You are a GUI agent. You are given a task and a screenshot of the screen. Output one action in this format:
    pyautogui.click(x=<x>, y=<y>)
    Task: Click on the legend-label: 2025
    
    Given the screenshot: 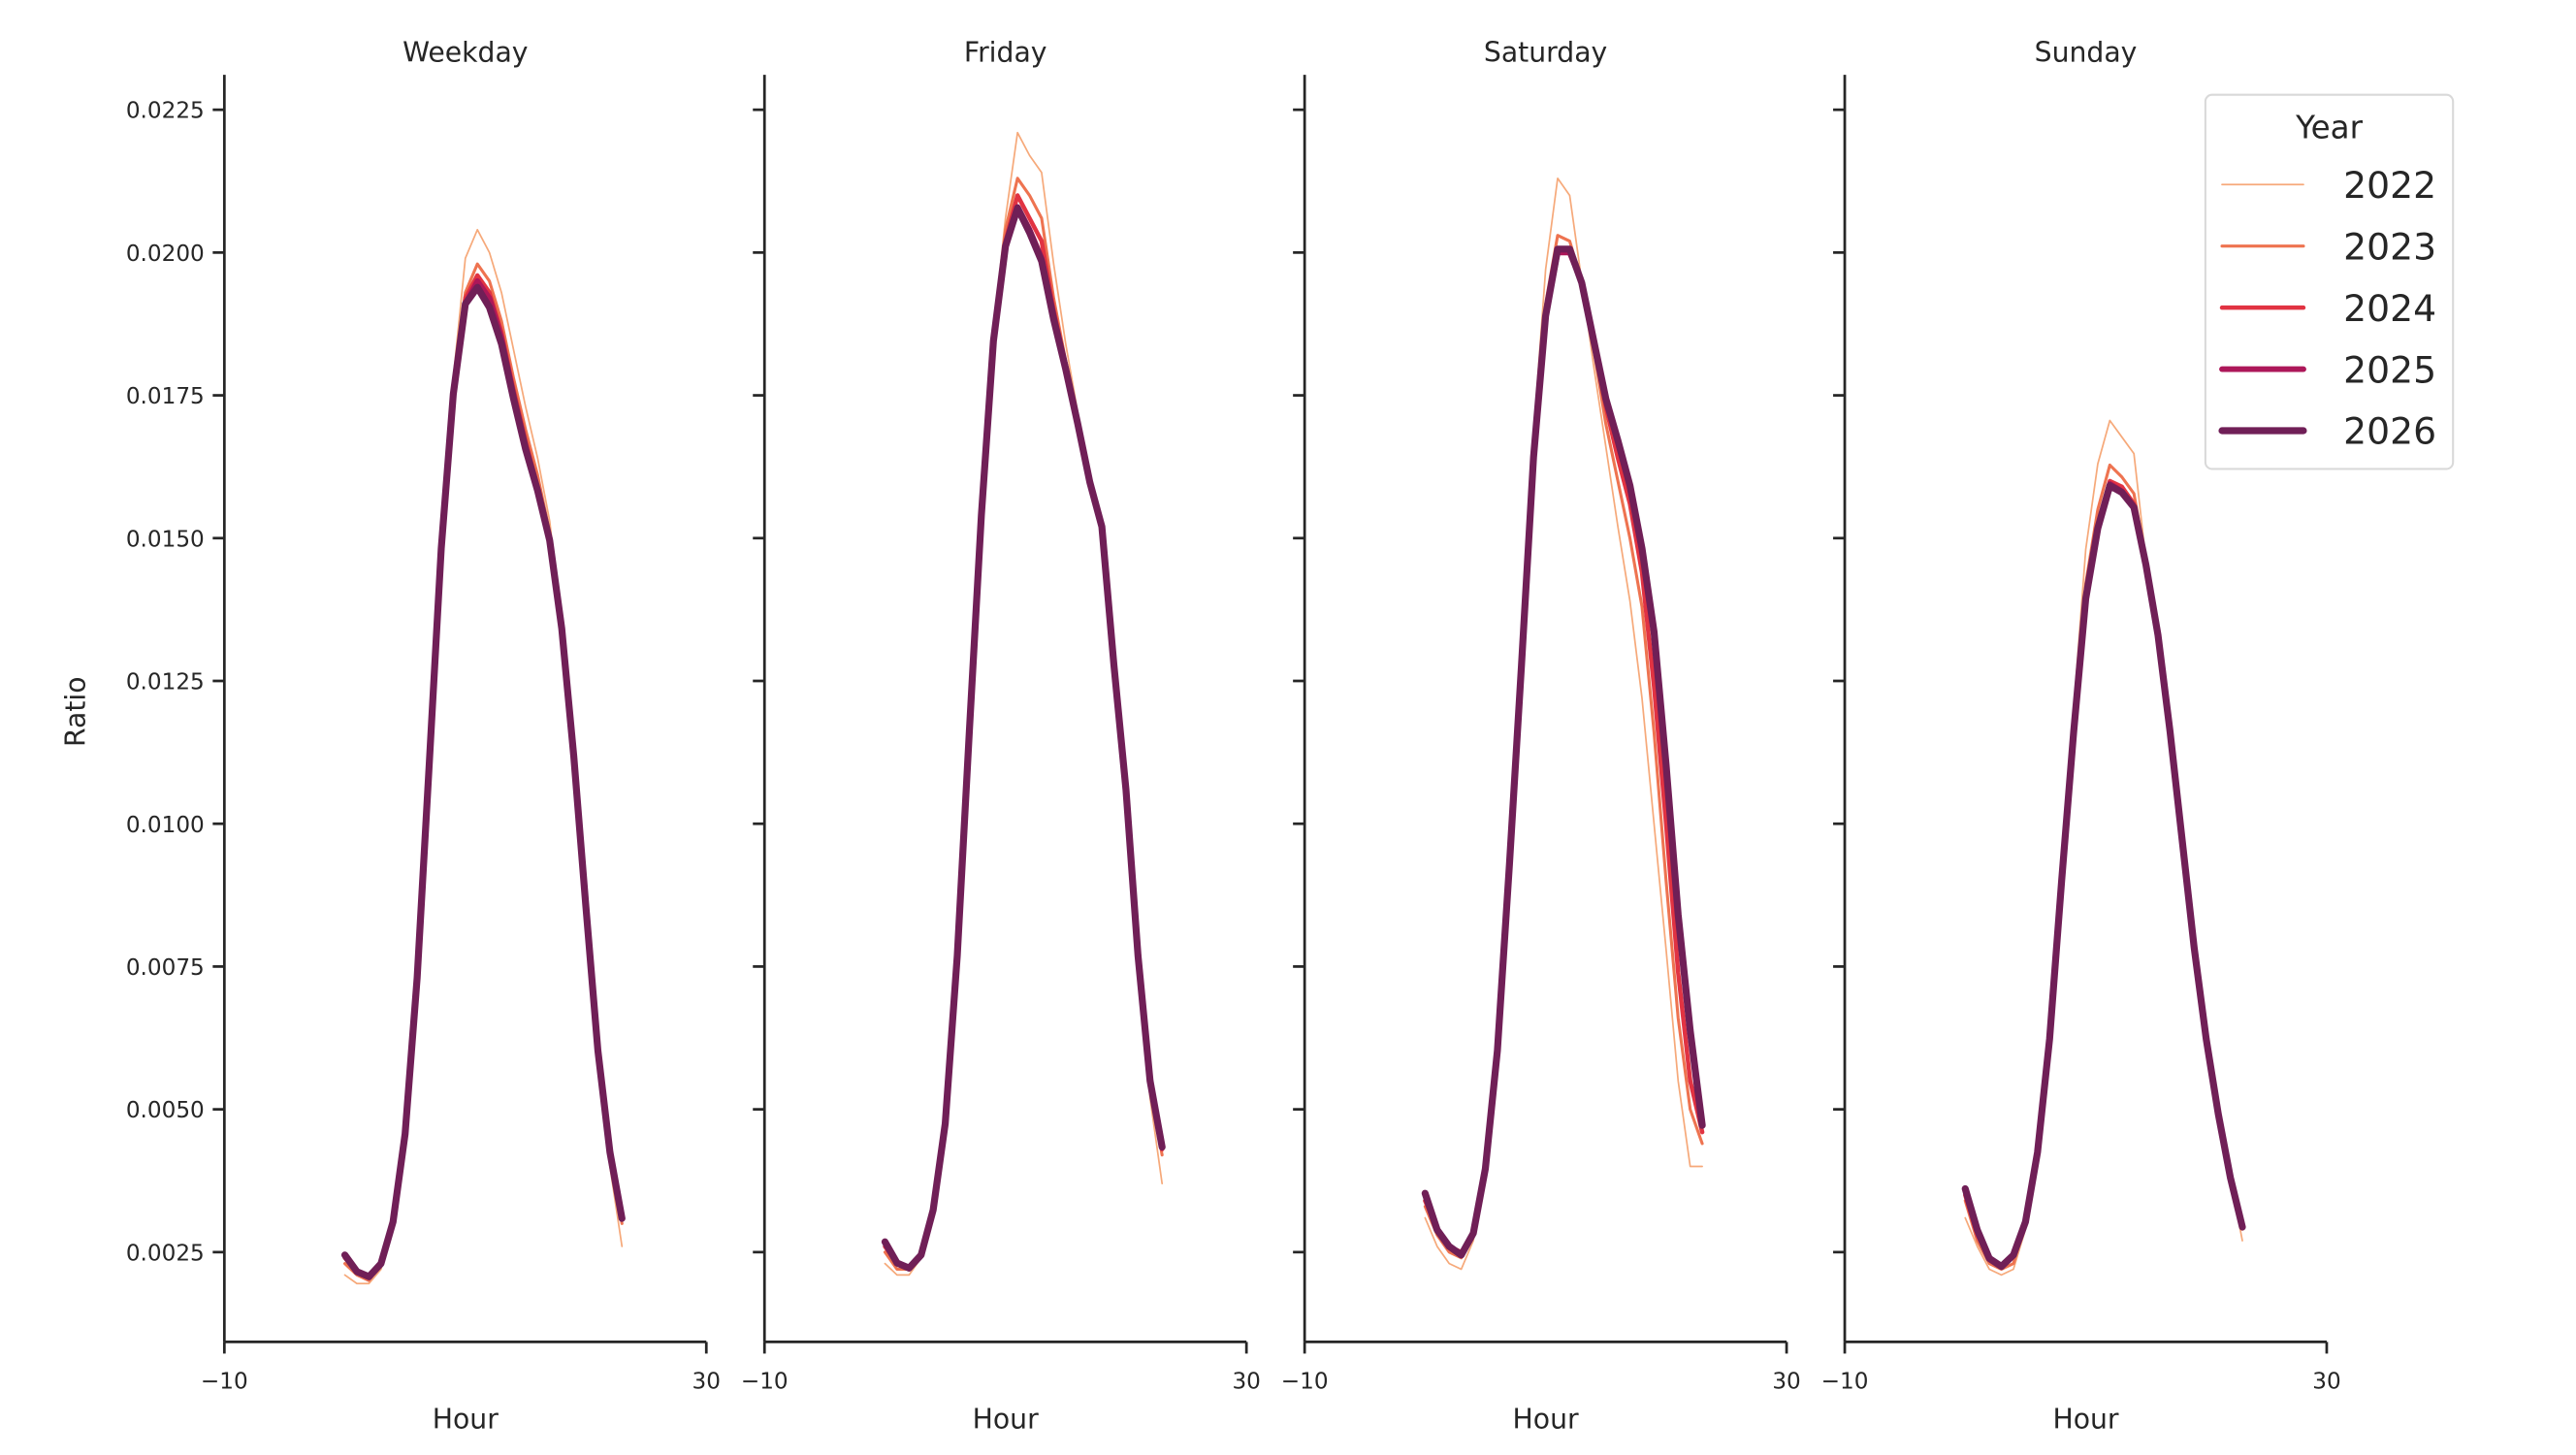 What is the action you would take?
    pyautogui.click(x=2389, y=369)
    